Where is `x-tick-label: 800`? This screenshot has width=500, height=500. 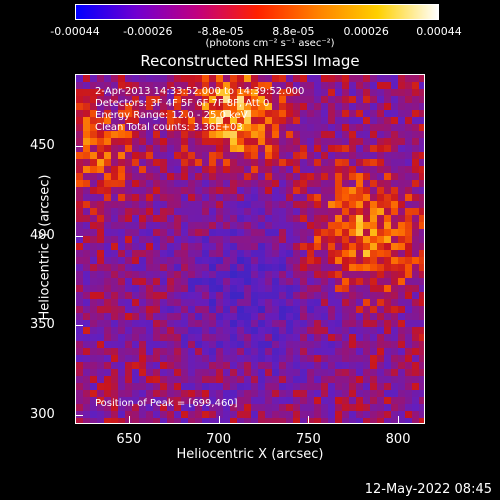 x-tick-label: 800 is located at coordinates (398, 439).